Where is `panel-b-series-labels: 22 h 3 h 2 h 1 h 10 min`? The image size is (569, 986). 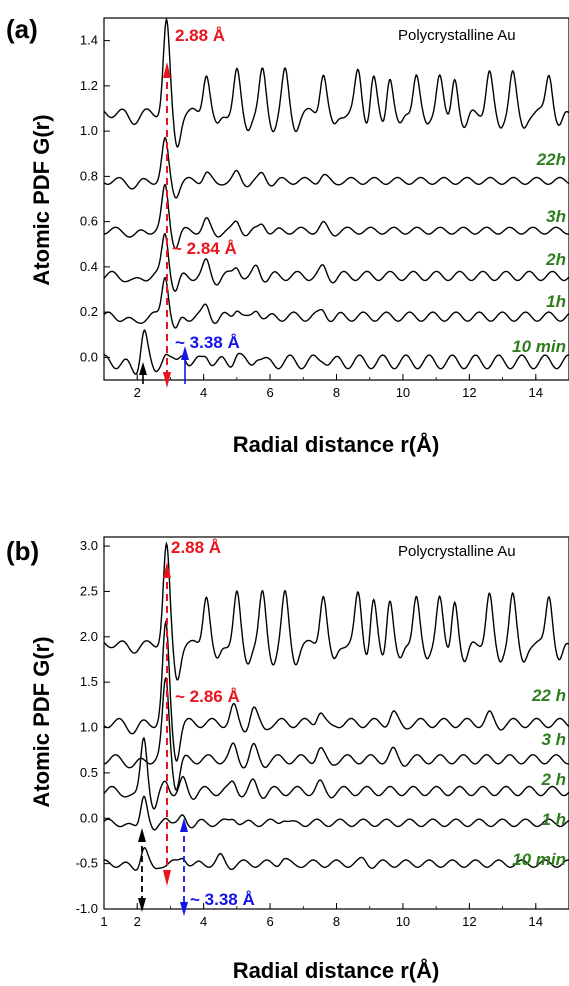 panel-b-series-labels: 22 h 3 h 2 h 1 h 10 min is located at coordinates (539, 777).